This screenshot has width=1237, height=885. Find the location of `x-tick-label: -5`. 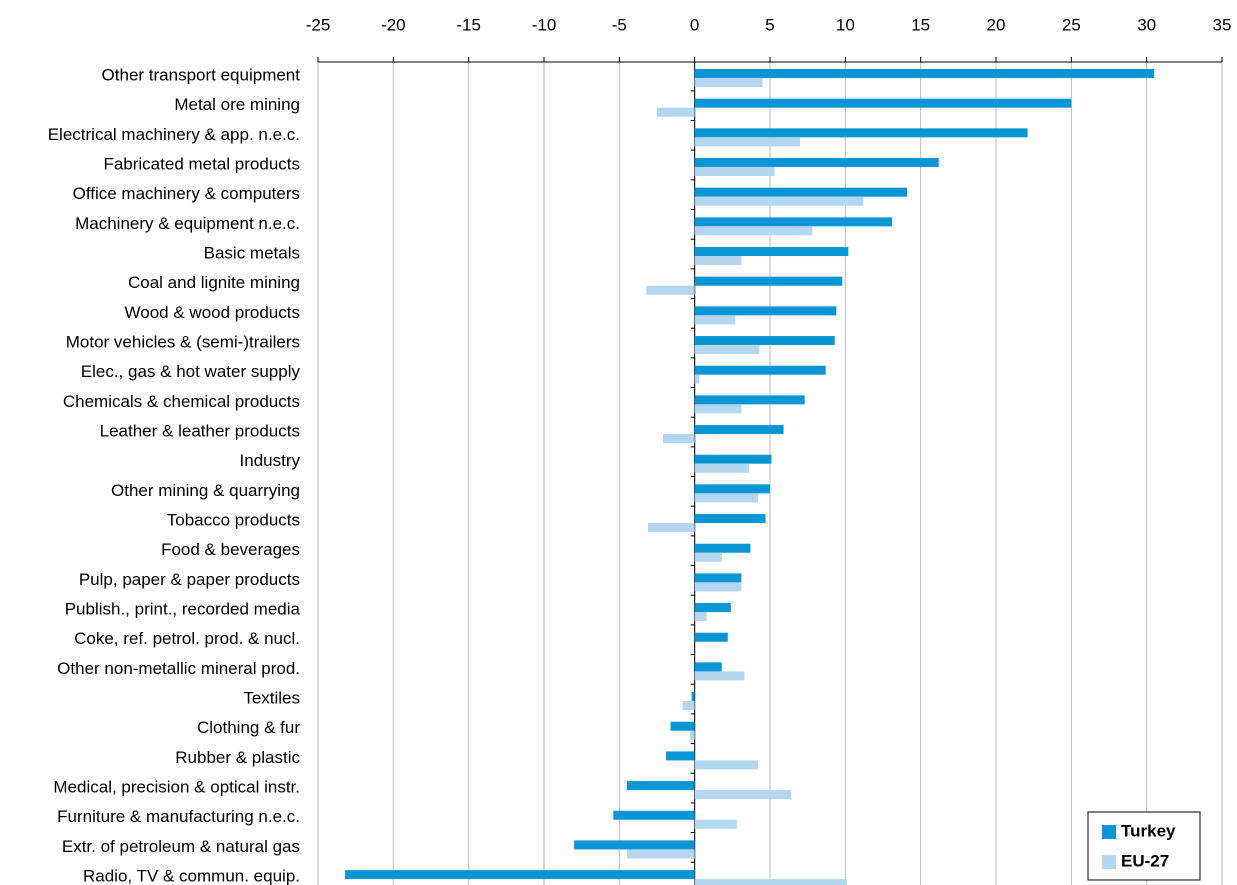

x-tick-label: -5 is located at coordinates (619, 24).